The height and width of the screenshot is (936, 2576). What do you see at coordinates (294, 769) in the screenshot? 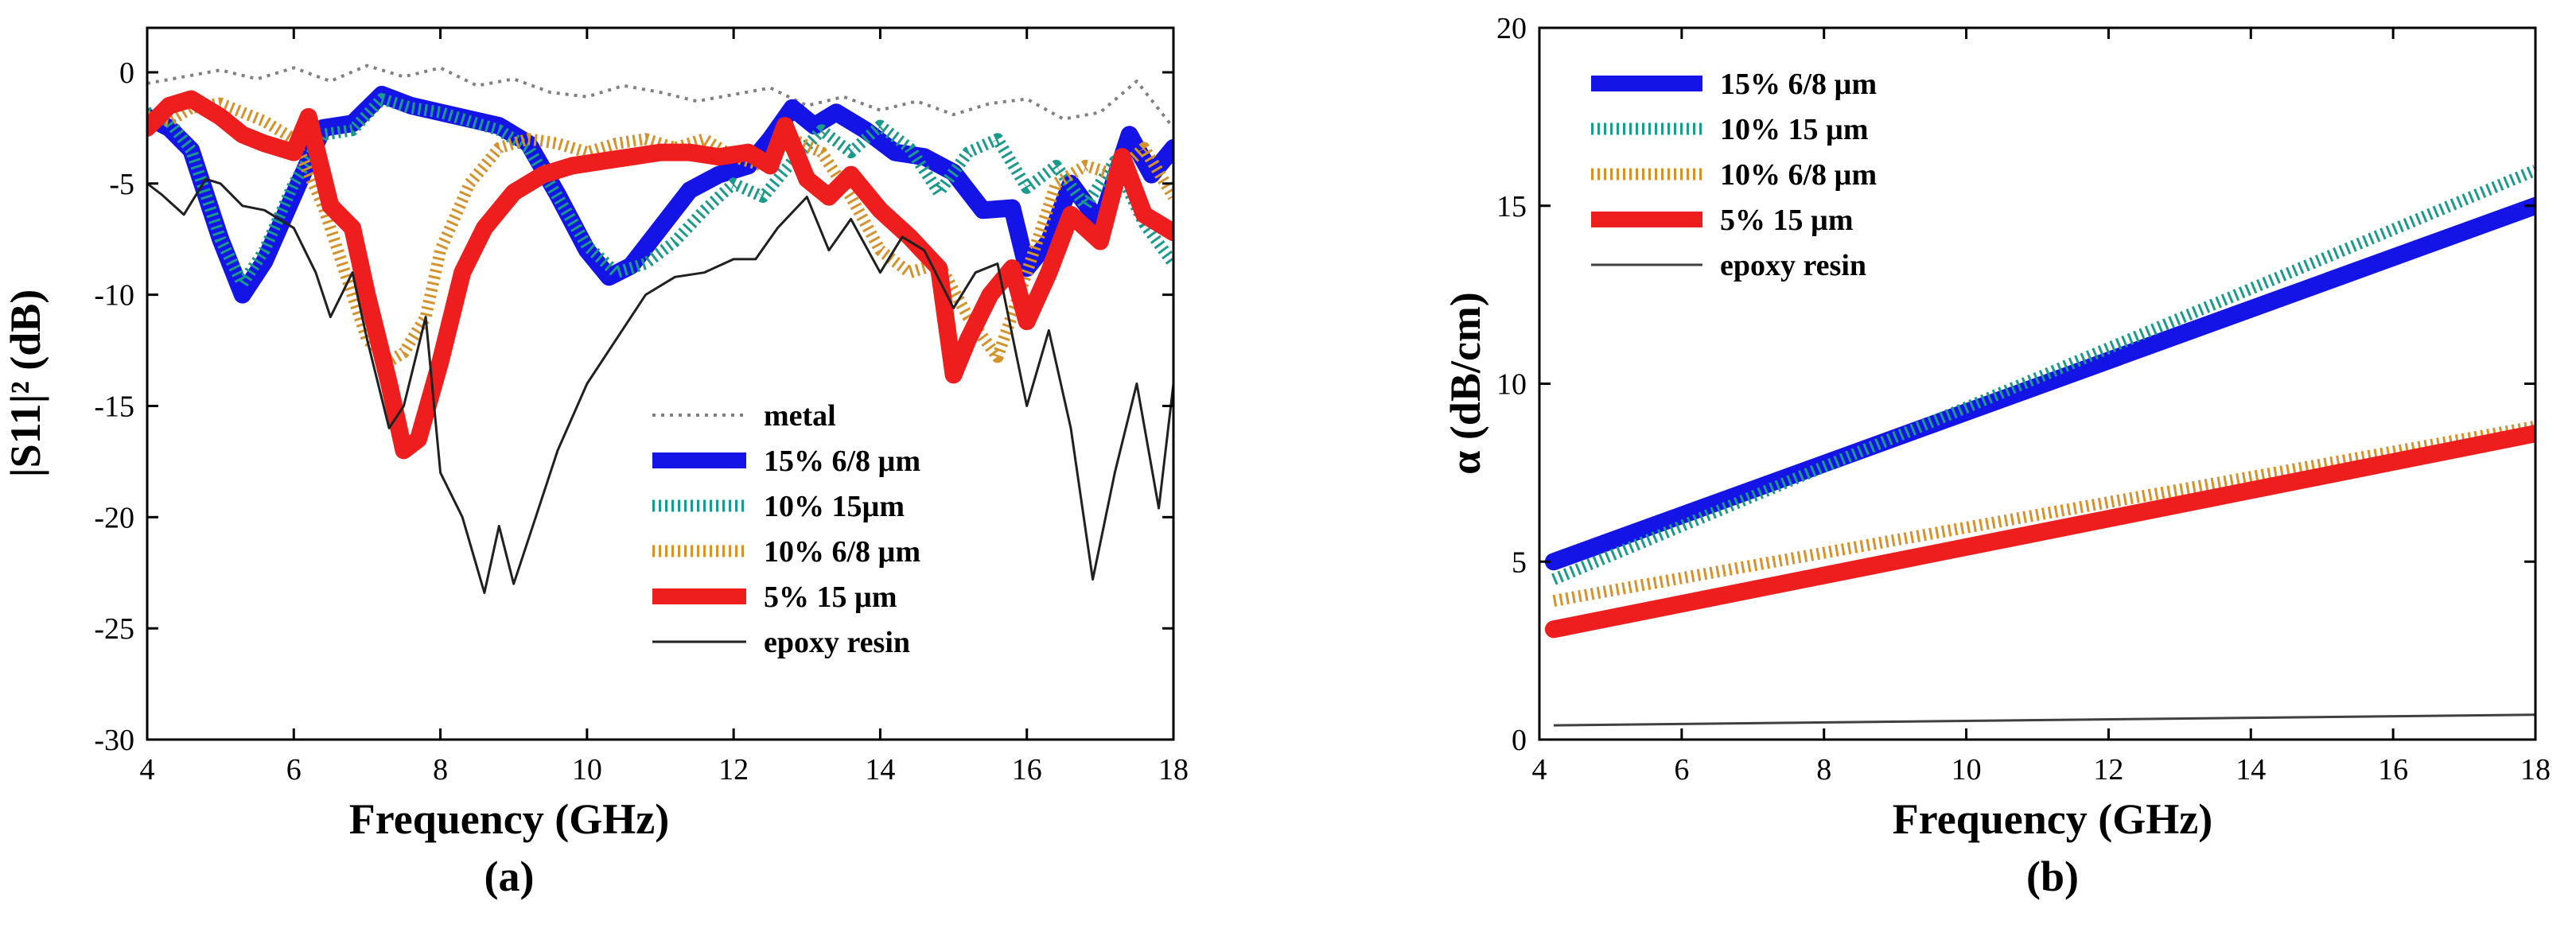
I see `panel-a-x-tick-label-1: 6` at bounding box center [294, 769].